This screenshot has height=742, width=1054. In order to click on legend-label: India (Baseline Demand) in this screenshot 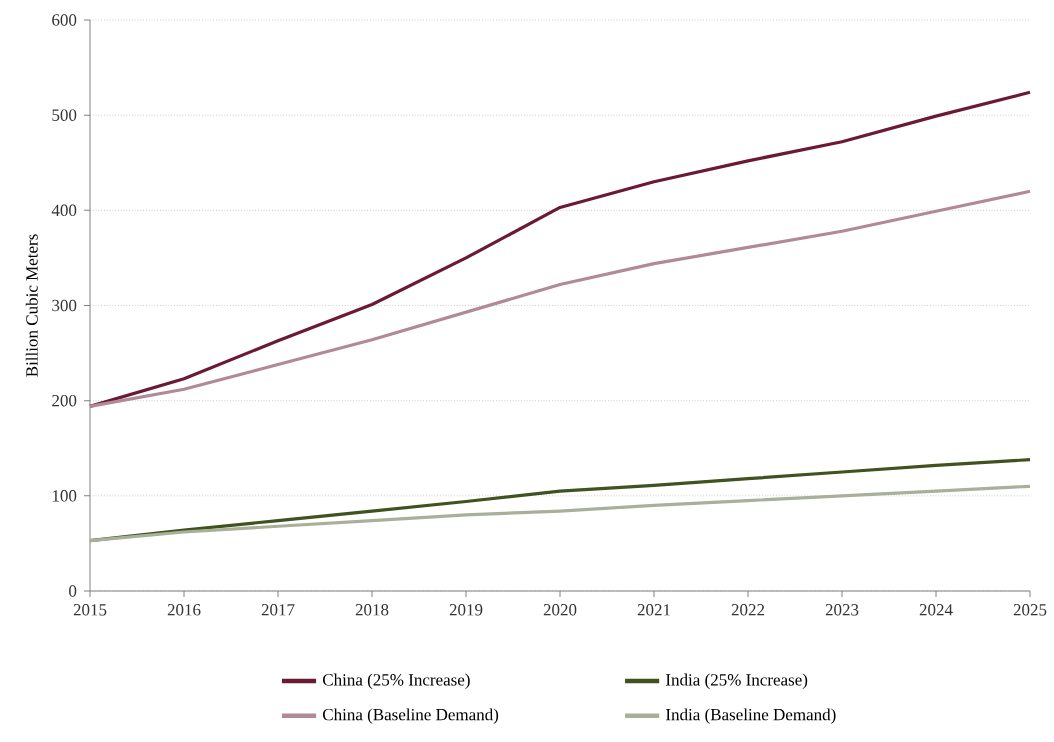, I will do `click(751, 716)`.